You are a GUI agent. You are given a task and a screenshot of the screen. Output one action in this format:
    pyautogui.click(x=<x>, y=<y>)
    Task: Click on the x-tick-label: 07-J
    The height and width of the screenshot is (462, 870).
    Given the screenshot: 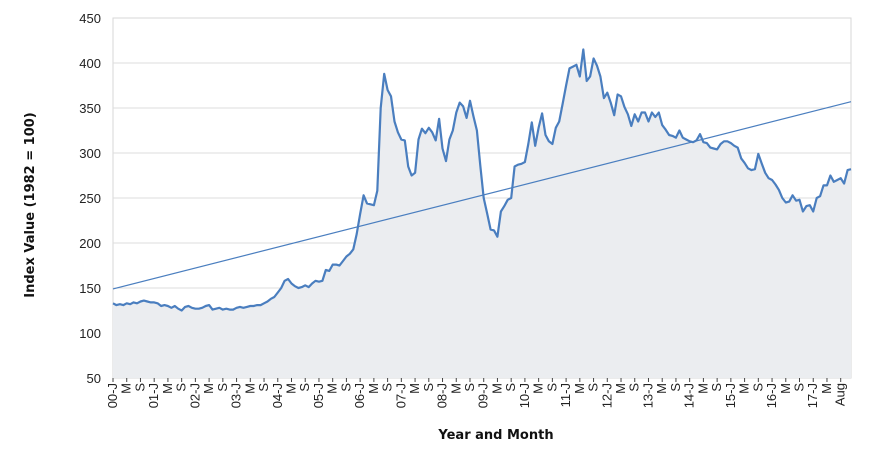 What is the action you would take?
    pyautogui.click(x=400, y=395)
    